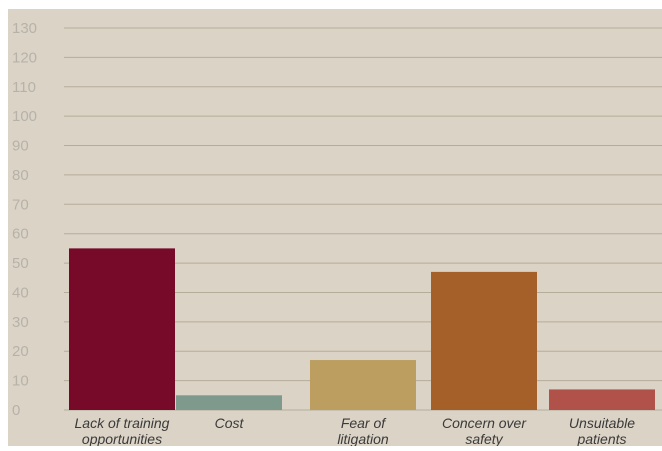  I want to click on x-category-label-0-line-0: Lack of training, so click(122, 423).